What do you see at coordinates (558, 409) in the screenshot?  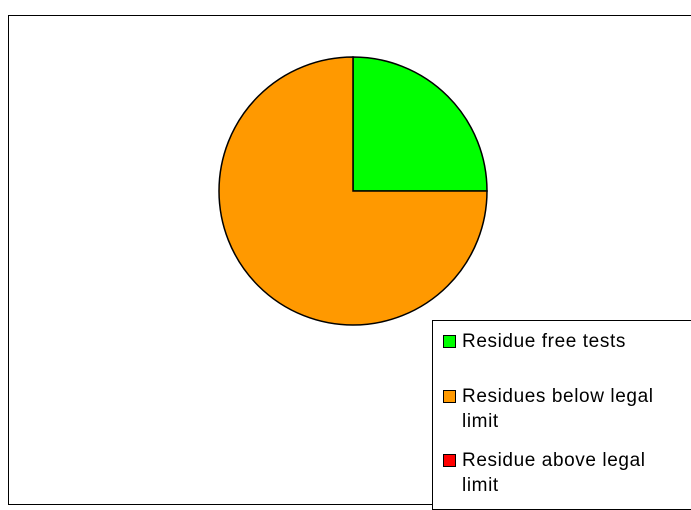 I see `legend-label: Residues below legal limit` at bounding box center [558, 409].